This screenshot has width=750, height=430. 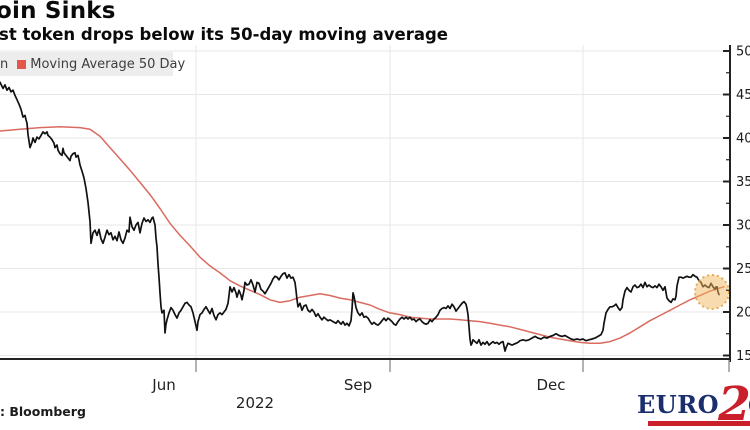 I want to click on y-tick-label-15: 15, so click(x=743, y=356).